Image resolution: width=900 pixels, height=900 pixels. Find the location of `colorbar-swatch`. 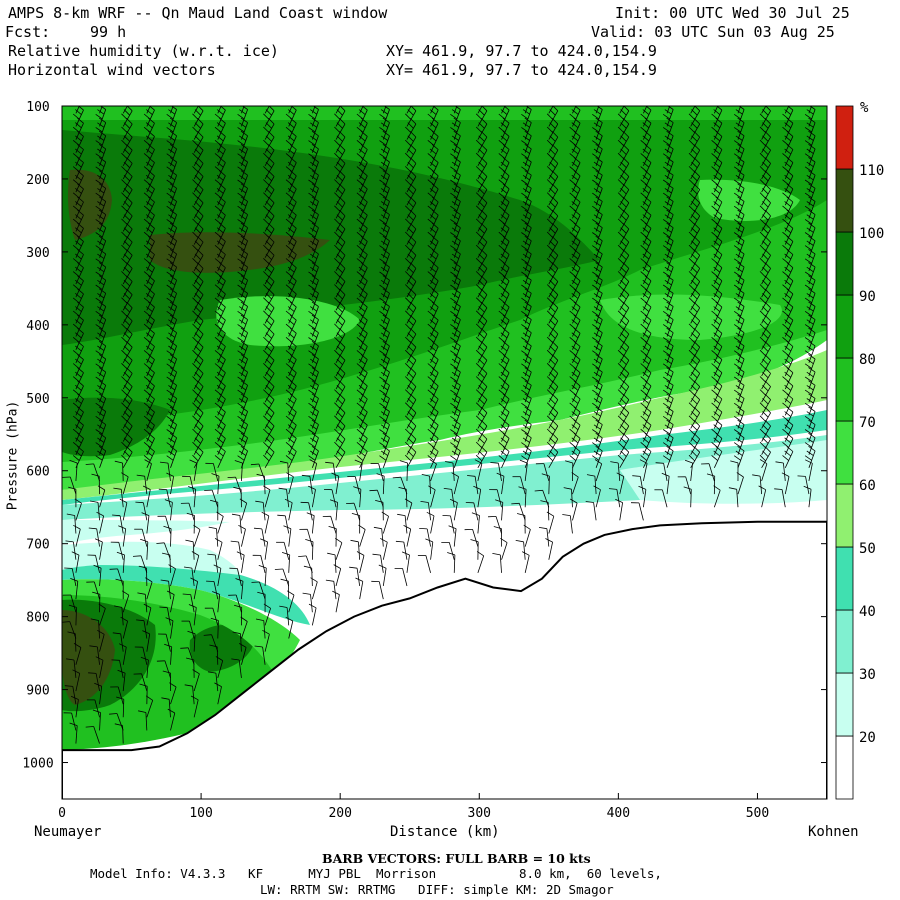

colorbar-swatch is located at coordinates (844, 767).